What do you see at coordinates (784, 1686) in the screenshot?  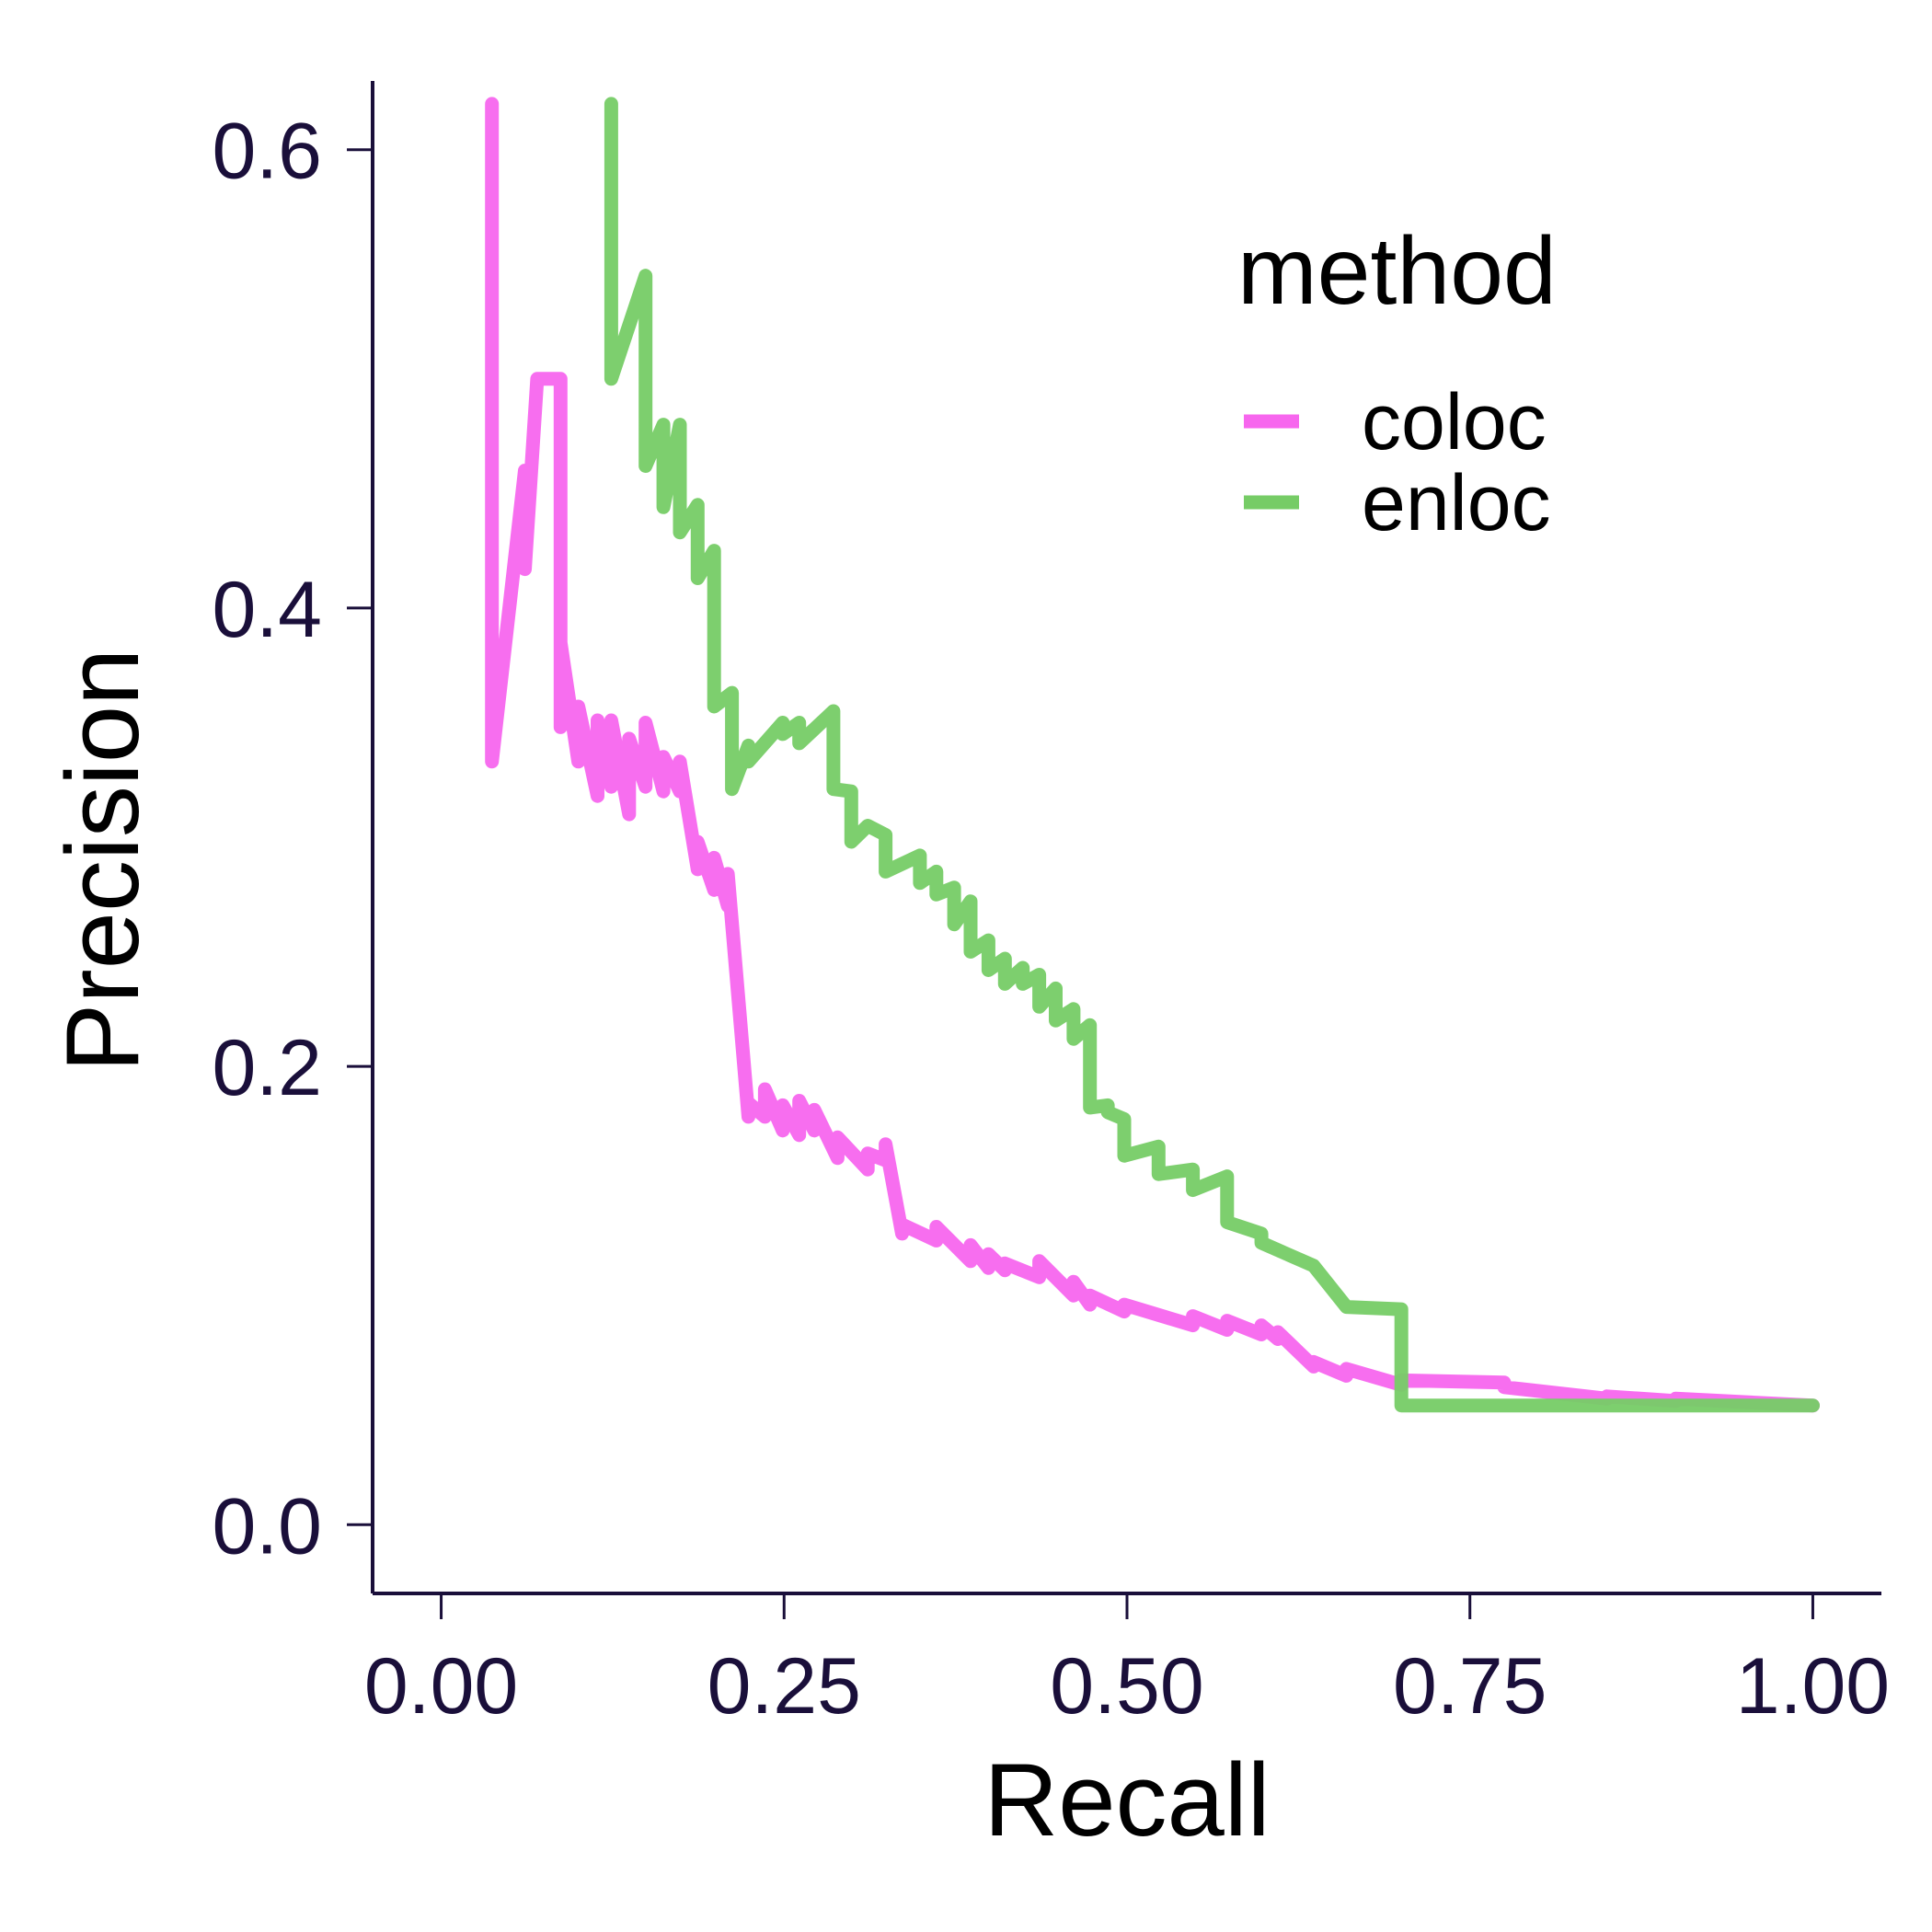 I see `x-tick-label: 0.25` at bounding box center [784, 1686].